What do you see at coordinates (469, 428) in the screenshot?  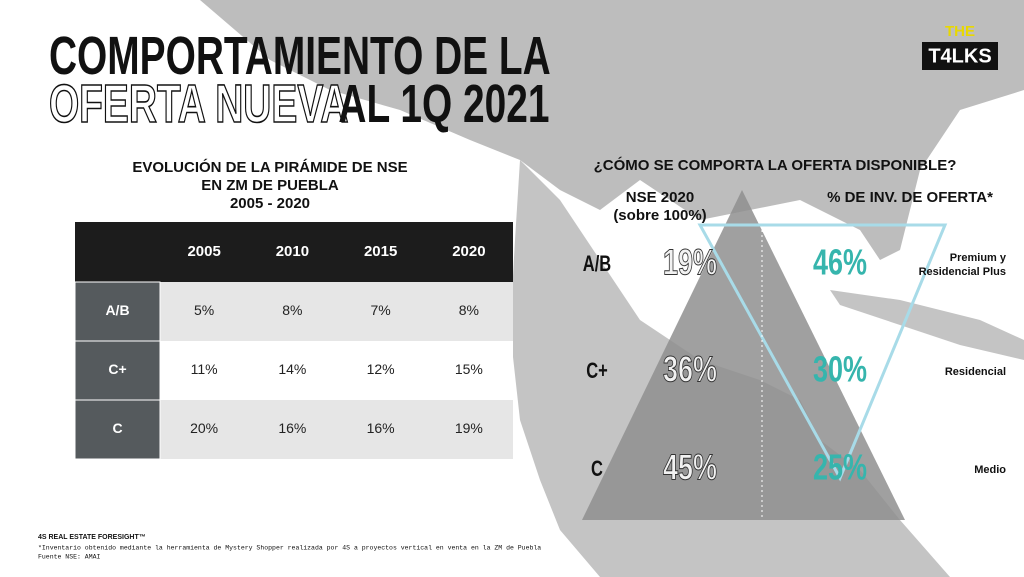 I see `cell: 19%` at bounding box center [469, 428].